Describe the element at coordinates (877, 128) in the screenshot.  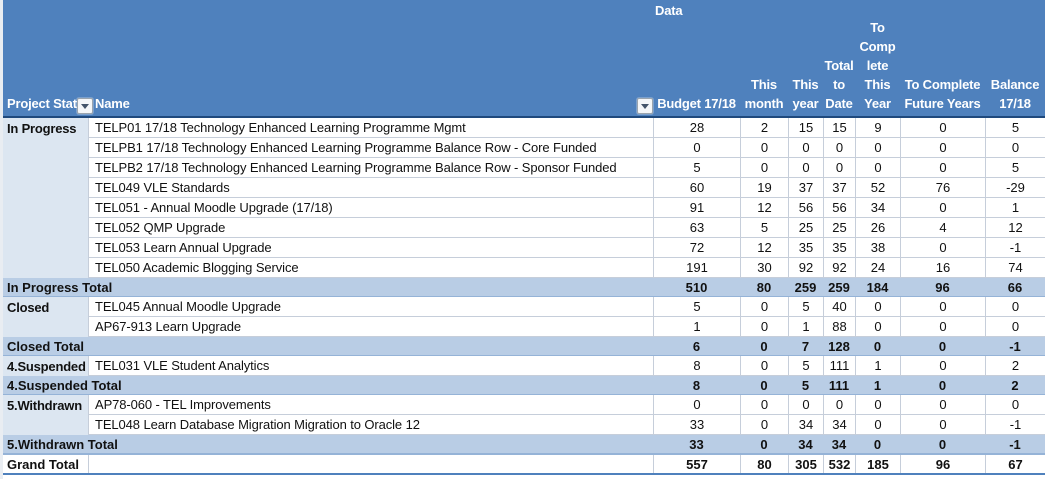
I see `value-cell: 9` at that location.